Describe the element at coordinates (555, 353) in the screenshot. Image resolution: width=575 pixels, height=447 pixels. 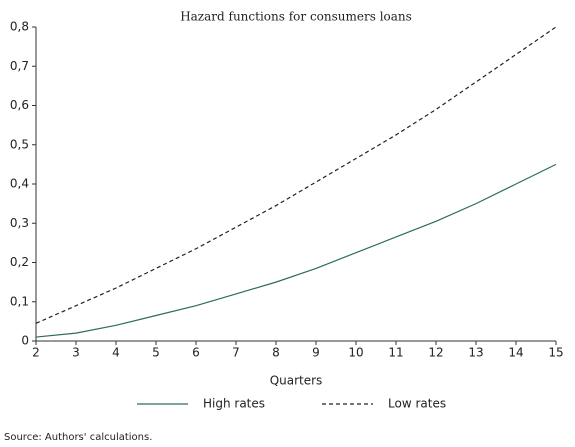
I see `x-tick-label: 15` at that location.